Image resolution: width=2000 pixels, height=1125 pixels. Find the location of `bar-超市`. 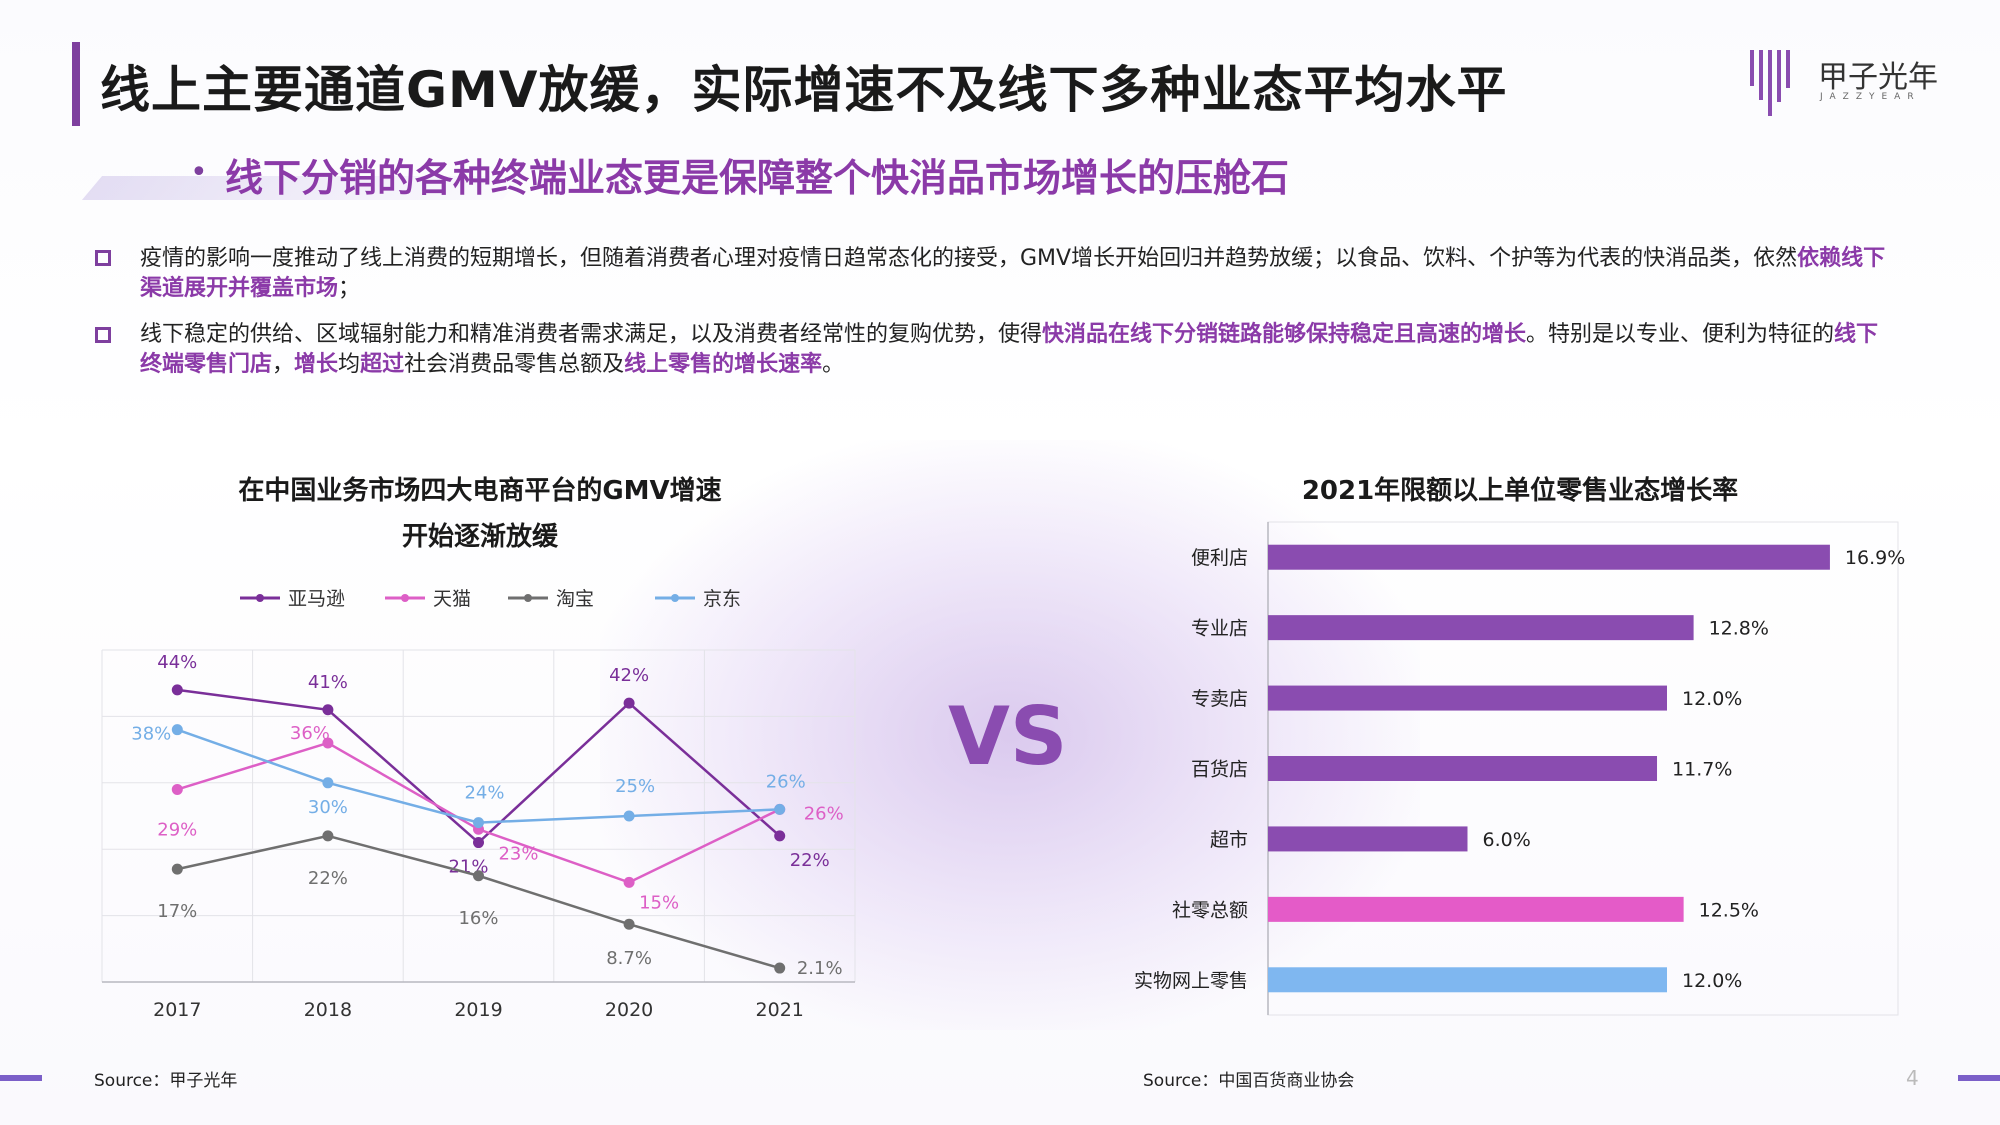

bar-超市 is located at coordinates (1368, 839).